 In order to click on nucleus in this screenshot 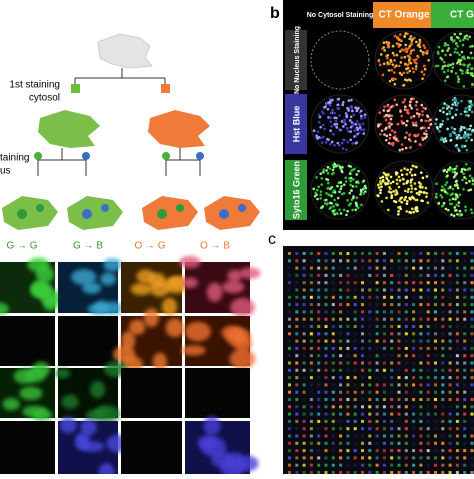, I will do `click(162, 214)`.